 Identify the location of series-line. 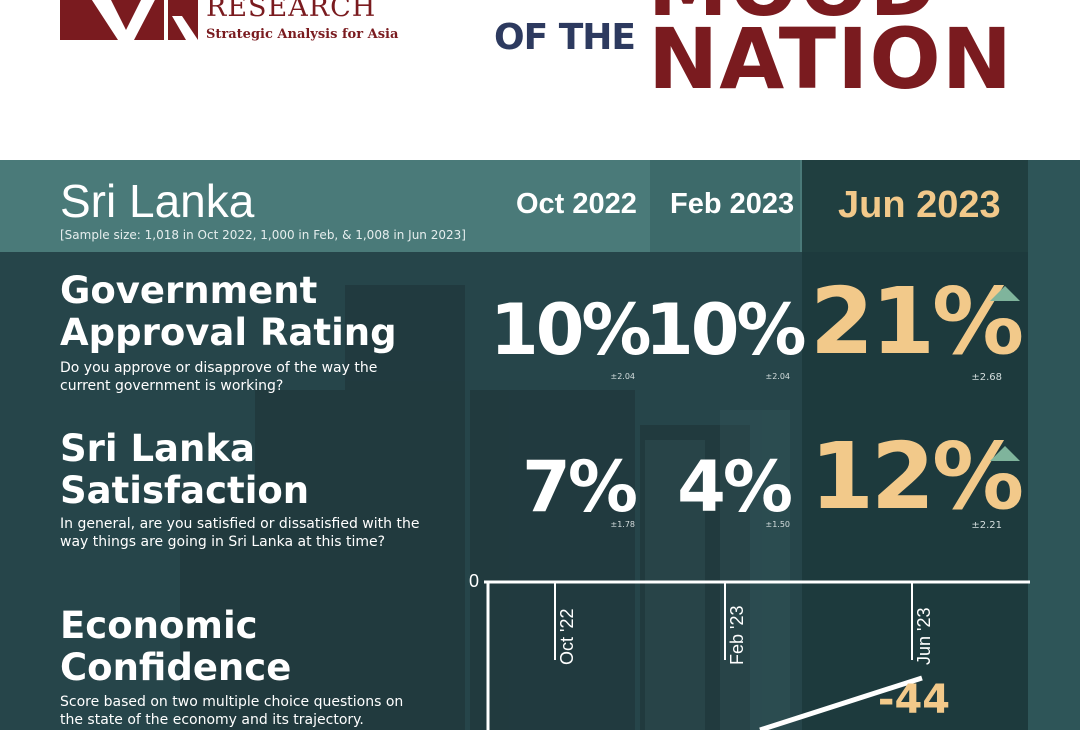
(841, 702).